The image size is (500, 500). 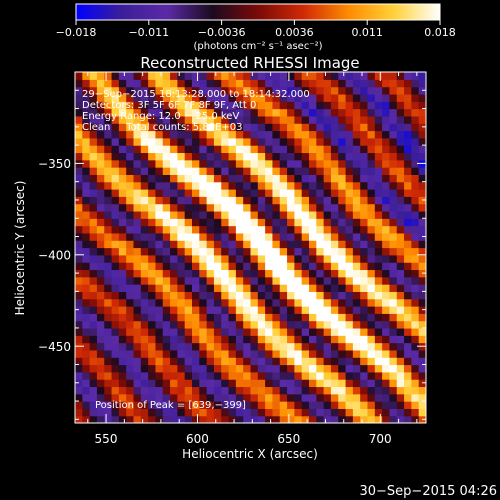 I want to click on annotation-energy-range: Energy Range: 12.0 − 25.0 keV, so click(x=160, y=116).